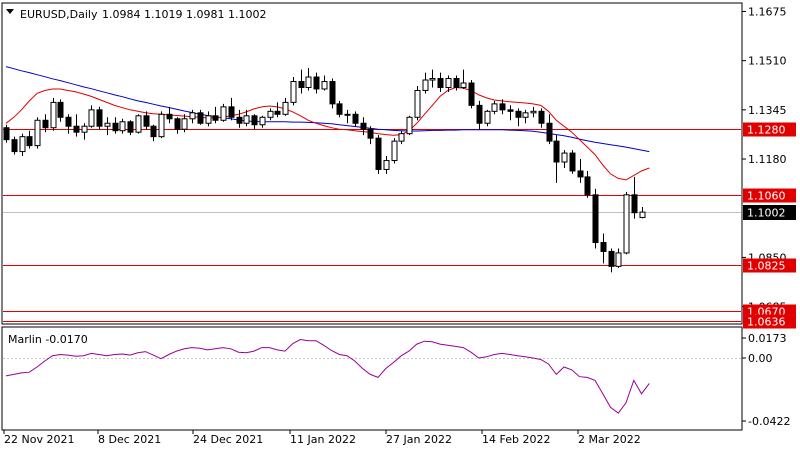 The height and width of the screenshot is (453, 800). I want to click on symbol-title: EURUSD,Daily, so click(59, 14).